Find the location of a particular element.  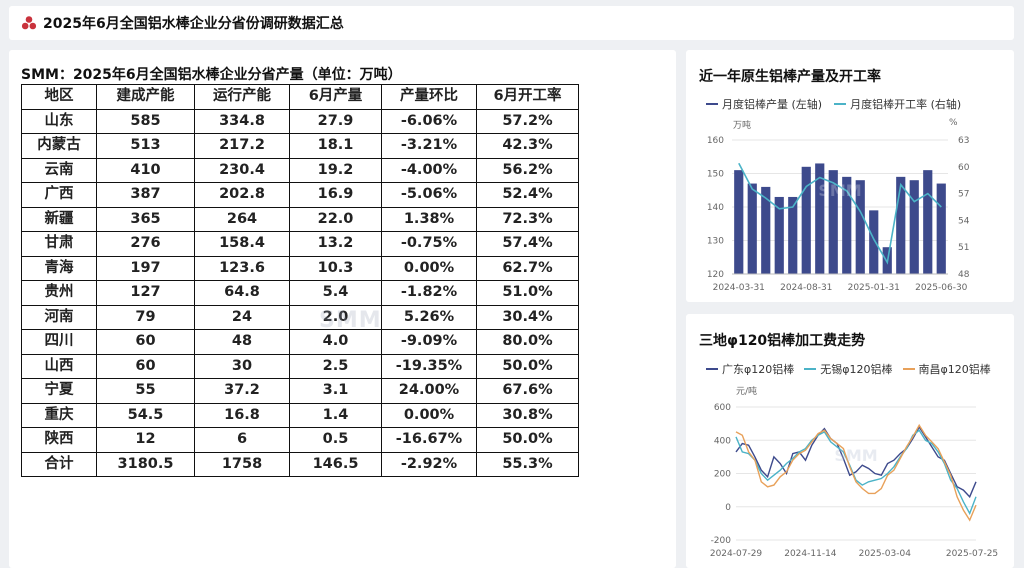

table-cell: 19.2 is located at coordinates (335, 170).